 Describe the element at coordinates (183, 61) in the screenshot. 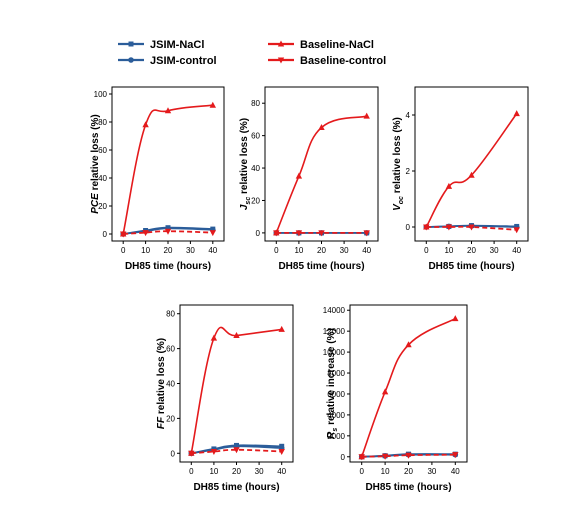

I see `legend-label: JSIM-control` at that location.